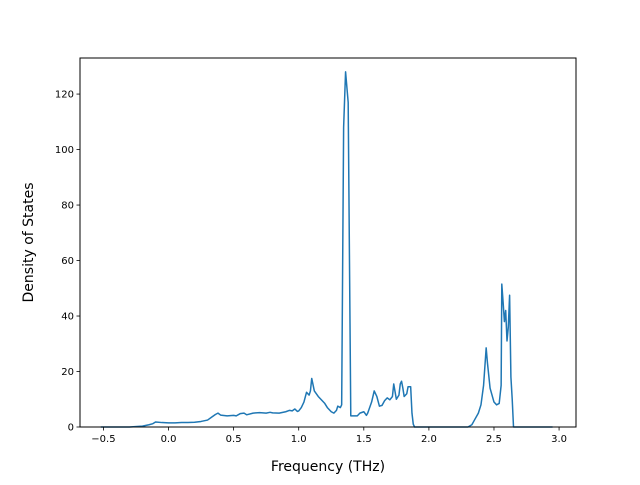  Describe the element at coordinates (67, 372) in the screenshot. I see `y-tick-label: 20` at that location.